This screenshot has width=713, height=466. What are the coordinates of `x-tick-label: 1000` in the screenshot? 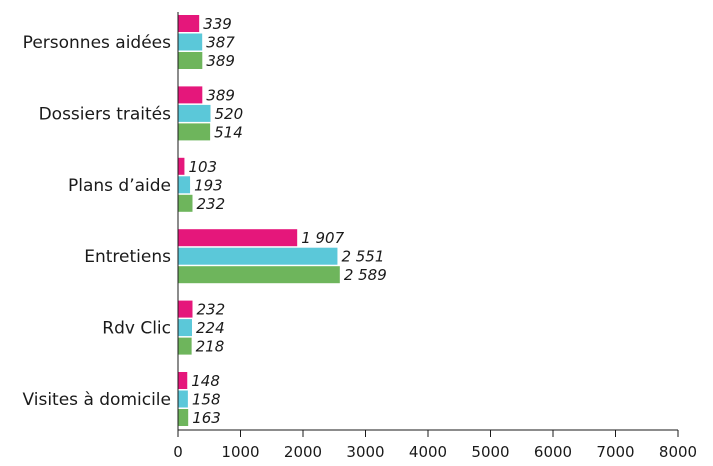 It's located at (240, 452).